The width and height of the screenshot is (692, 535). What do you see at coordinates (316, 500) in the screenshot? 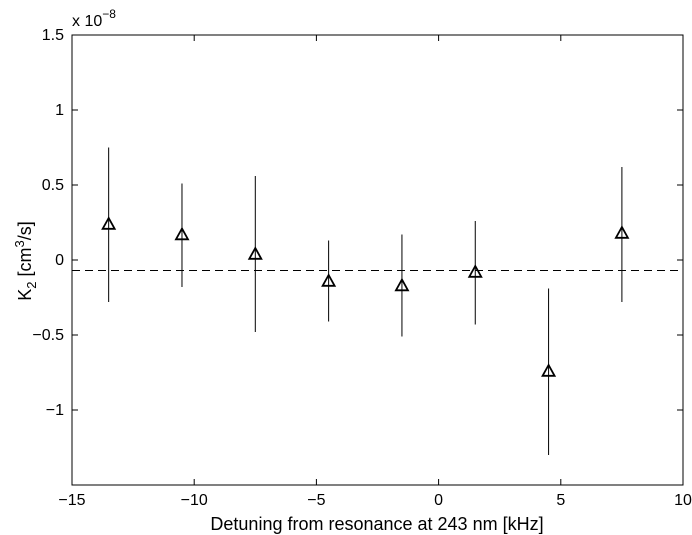
I see `x-tick-label: −5` at bounding box center [316, 500].